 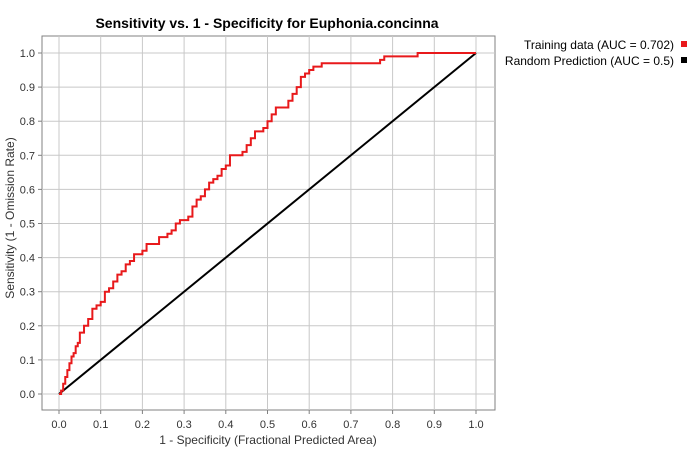 What do you see at coordinates (27, 327) in the screenshot?
I see `y-tick-label: 0.2` at bounding box center [27, 327].